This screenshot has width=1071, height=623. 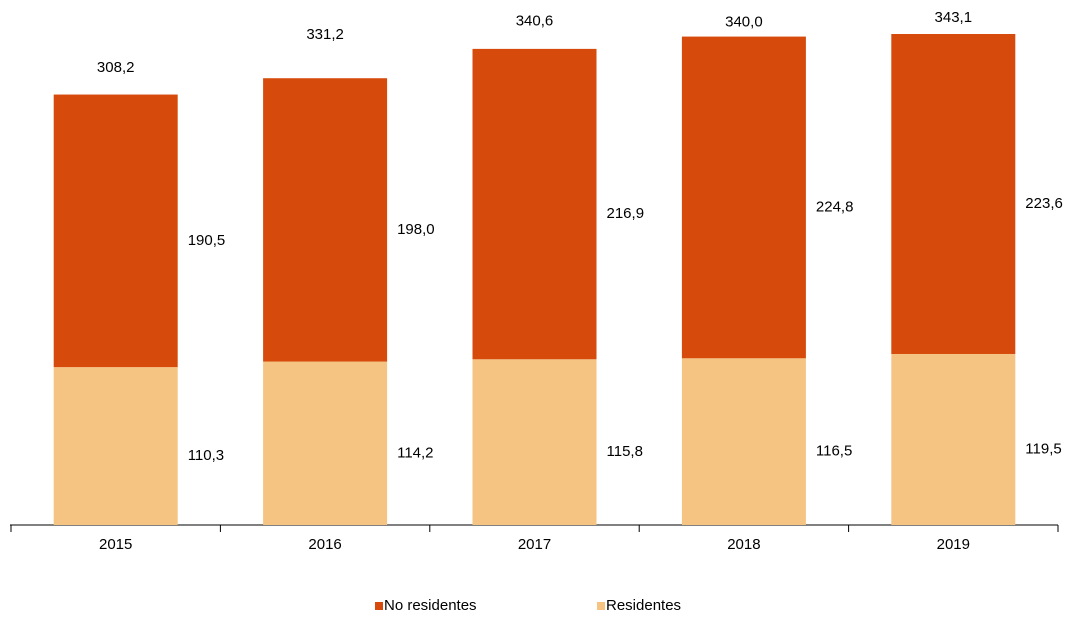 I want to click on x-tick-label: 2016, so click(x=324, y=544).